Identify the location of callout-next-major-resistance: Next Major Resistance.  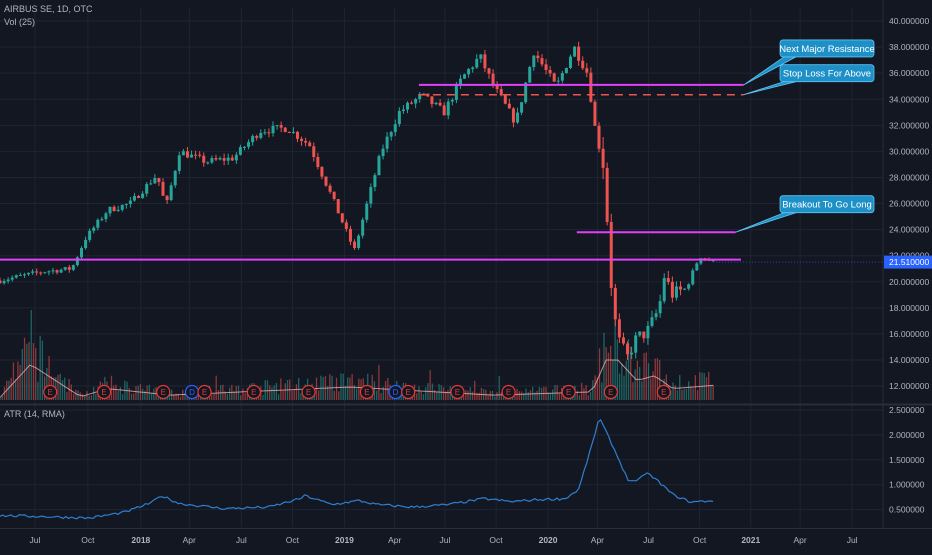
(809, 62).